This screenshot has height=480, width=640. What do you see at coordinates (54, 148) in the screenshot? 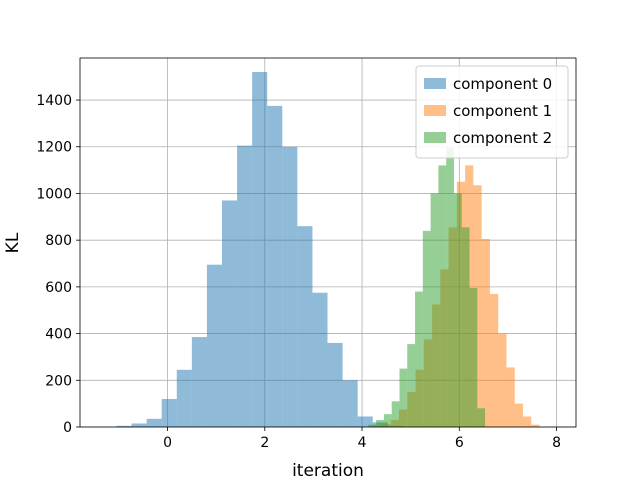
I see `y-tick-label: 1200` at bounding box center [54, 148].